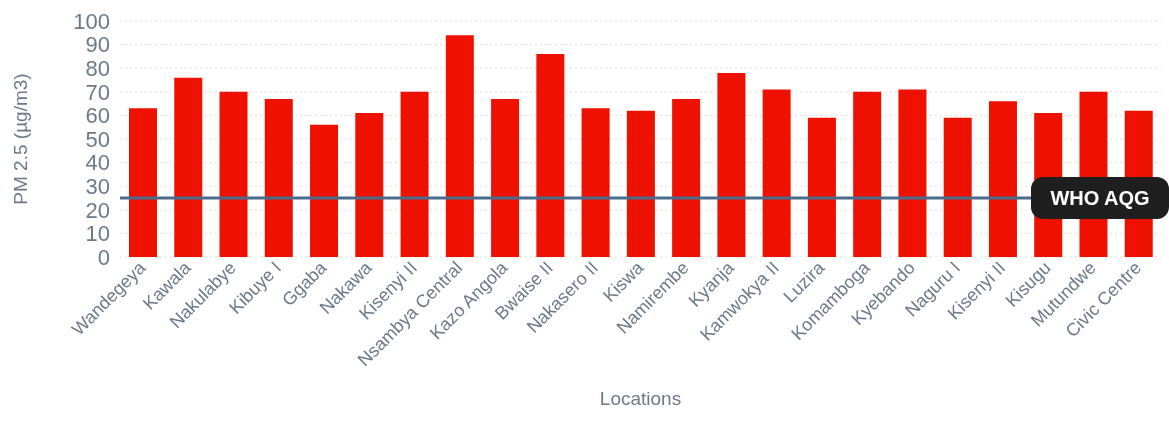 The height and width of the screenshot is (427, 1169). I want to click on y-tick-label: 70, so click(97, 92).